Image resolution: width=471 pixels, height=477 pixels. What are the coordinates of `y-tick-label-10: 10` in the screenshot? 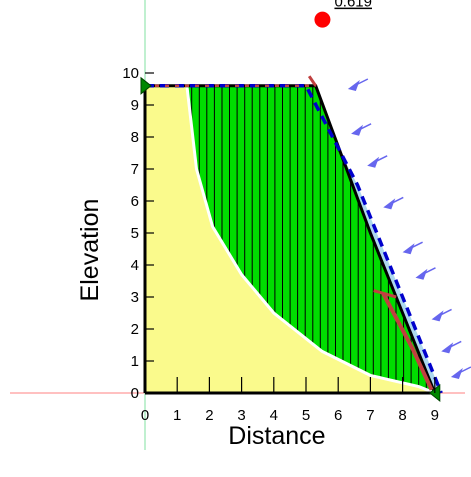 It's located at (130, 73).